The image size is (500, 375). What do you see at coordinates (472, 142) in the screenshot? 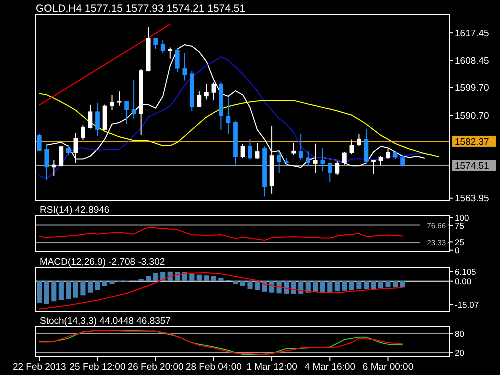
I see `ref-line-label: 1582.37` at bounding box center [472, 142].